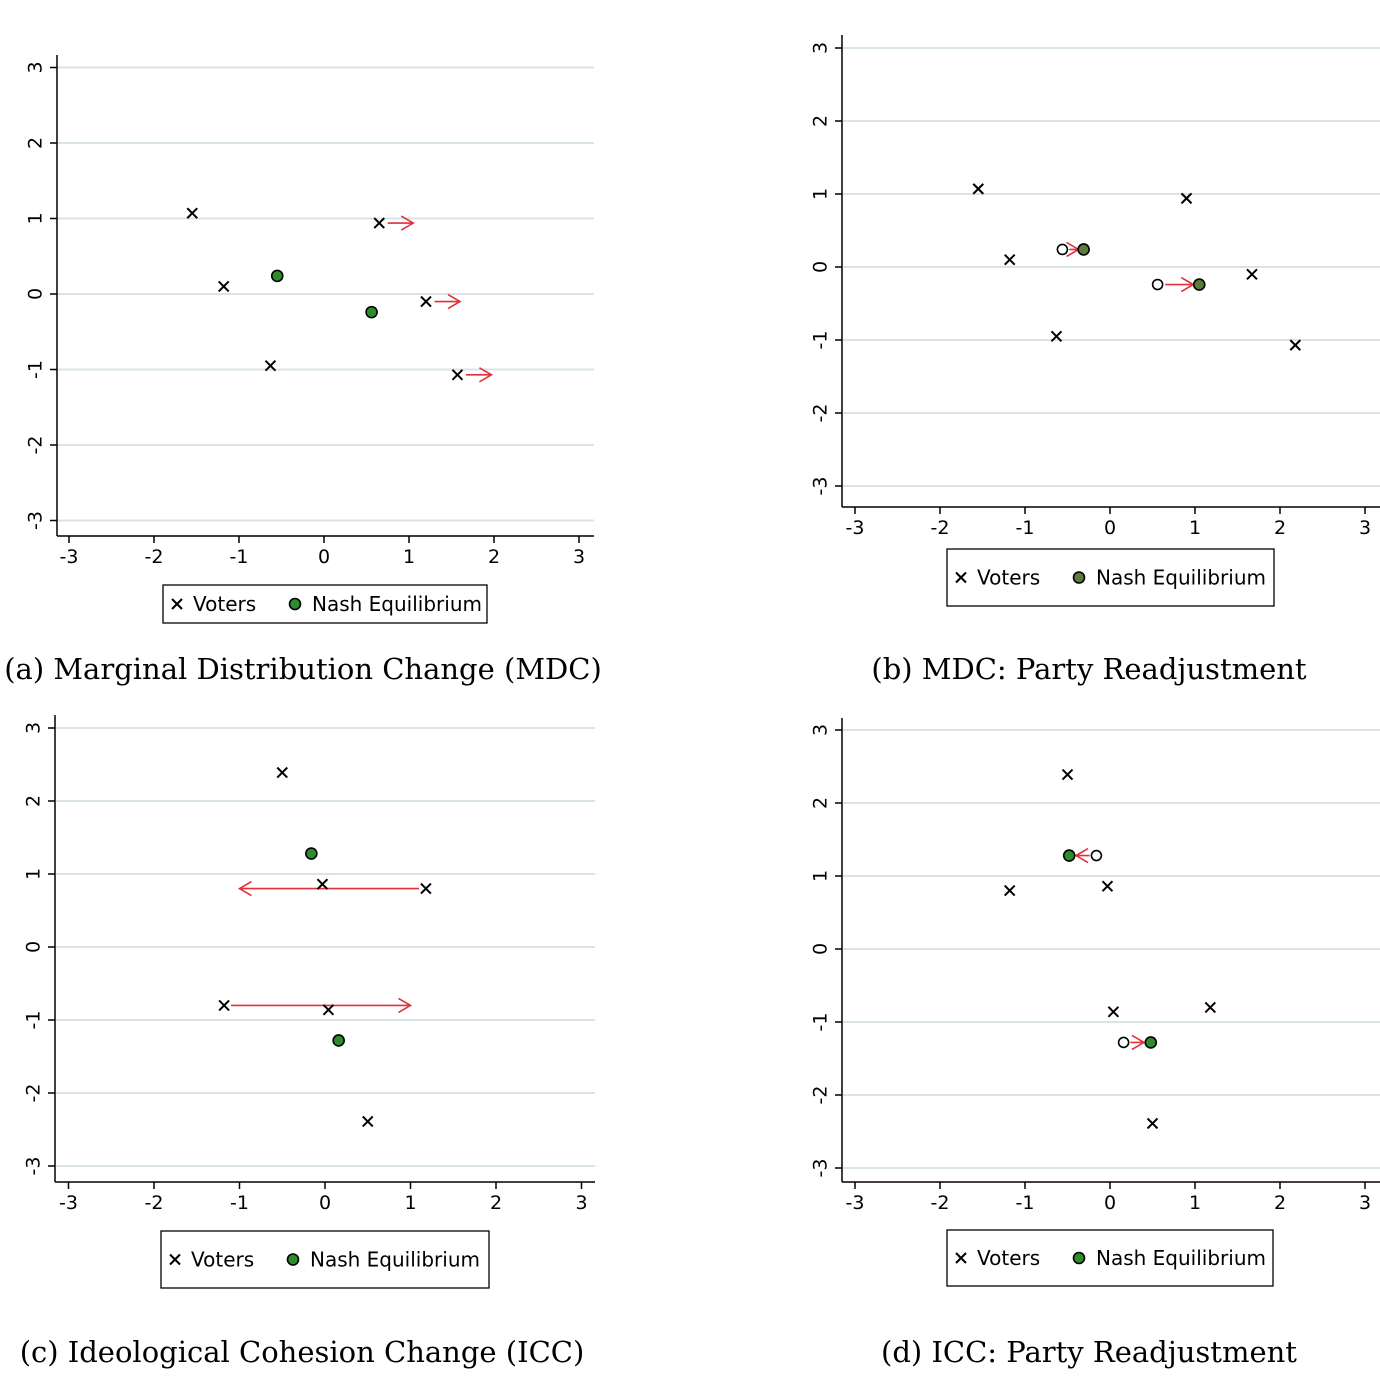 The image size is (1380, 1392). What do you see at coordinates (1280, 1203) in the screenshot?
I see `x-tick-label-d-2: 2` at bounding box center [1280, 1203].